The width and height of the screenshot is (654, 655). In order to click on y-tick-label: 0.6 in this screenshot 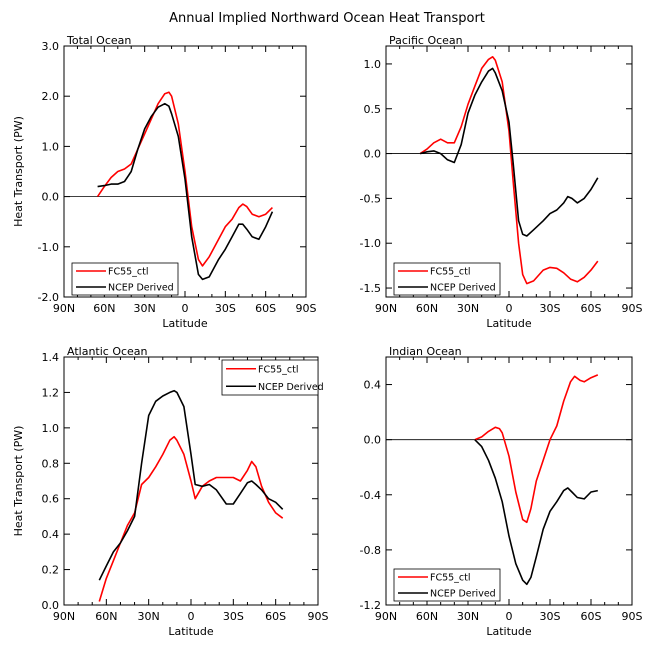, I will do `click(51, 499)`.